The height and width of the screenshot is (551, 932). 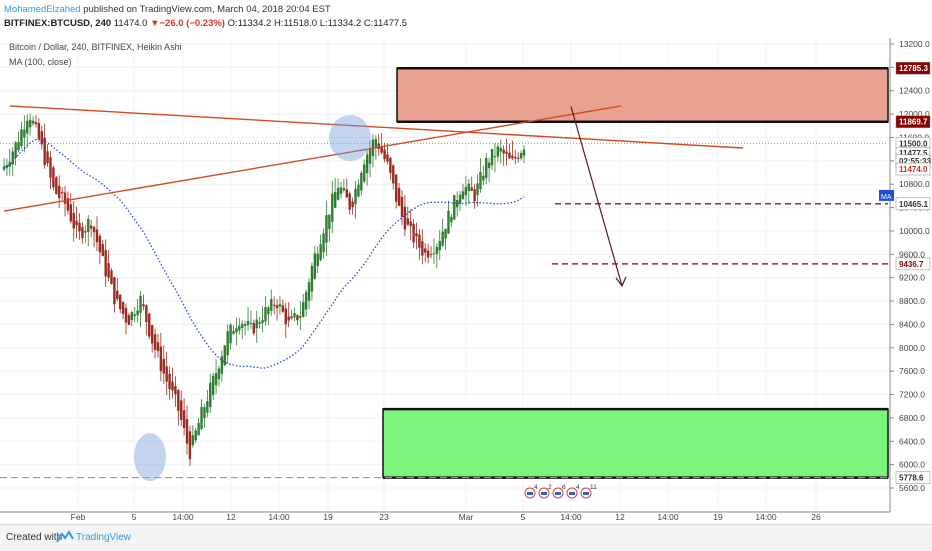 What do you see at coordinates (544, 493) in the screenshot?
I see `event-flag-icon` at bounding box center [544, 493].